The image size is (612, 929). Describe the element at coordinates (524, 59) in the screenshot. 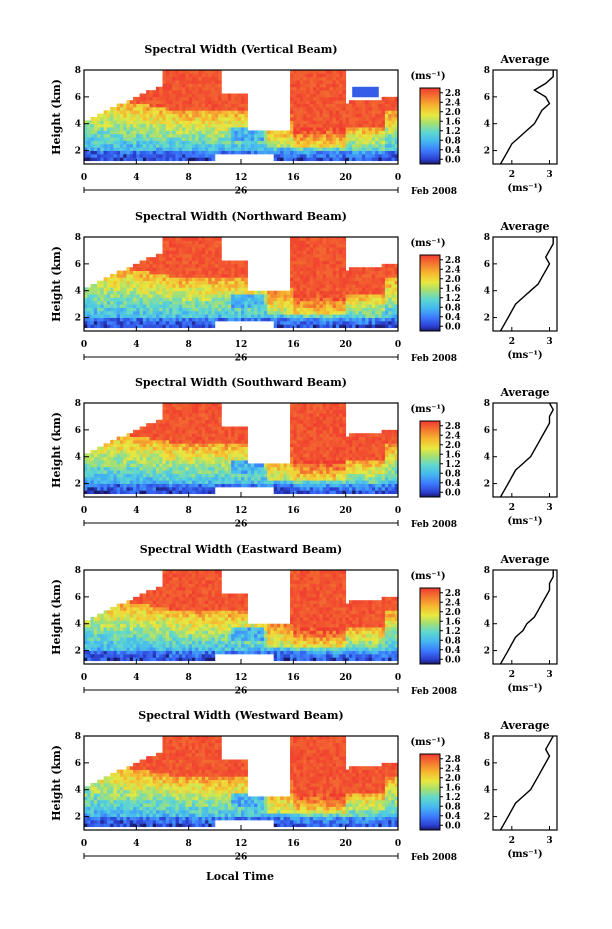

I see `average-title: Average` at that location.